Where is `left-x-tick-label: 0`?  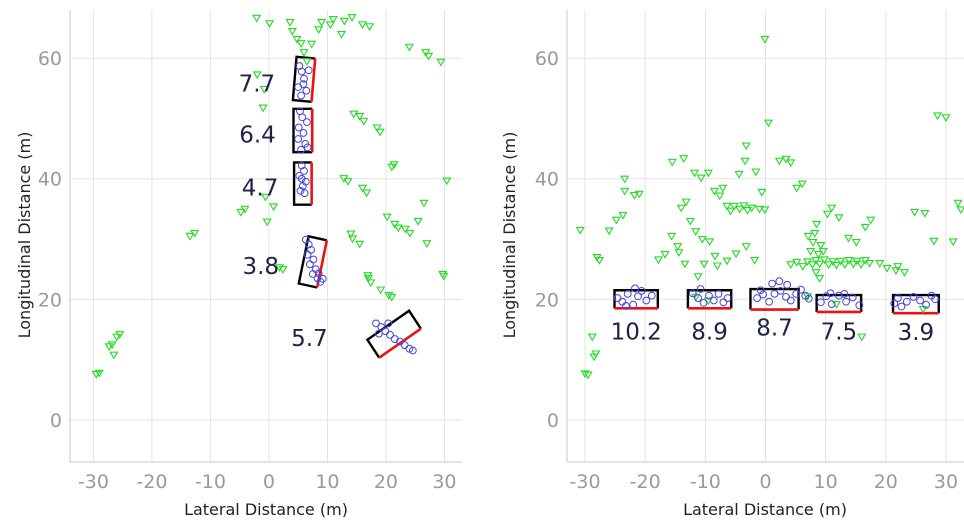 left-x-tick-label: 0 is located at coordinates (269, 482).